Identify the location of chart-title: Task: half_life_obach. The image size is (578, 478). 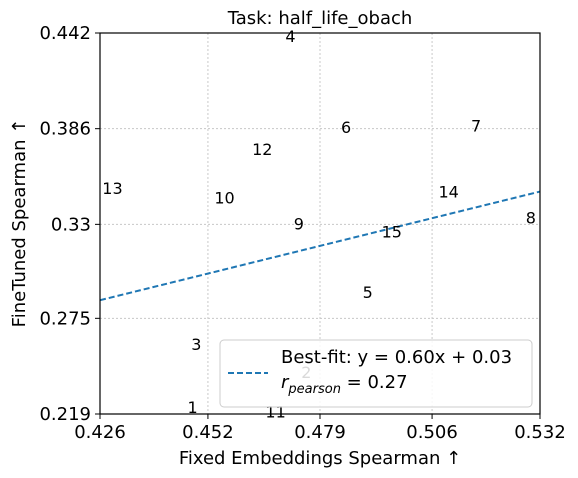
(320, 18).